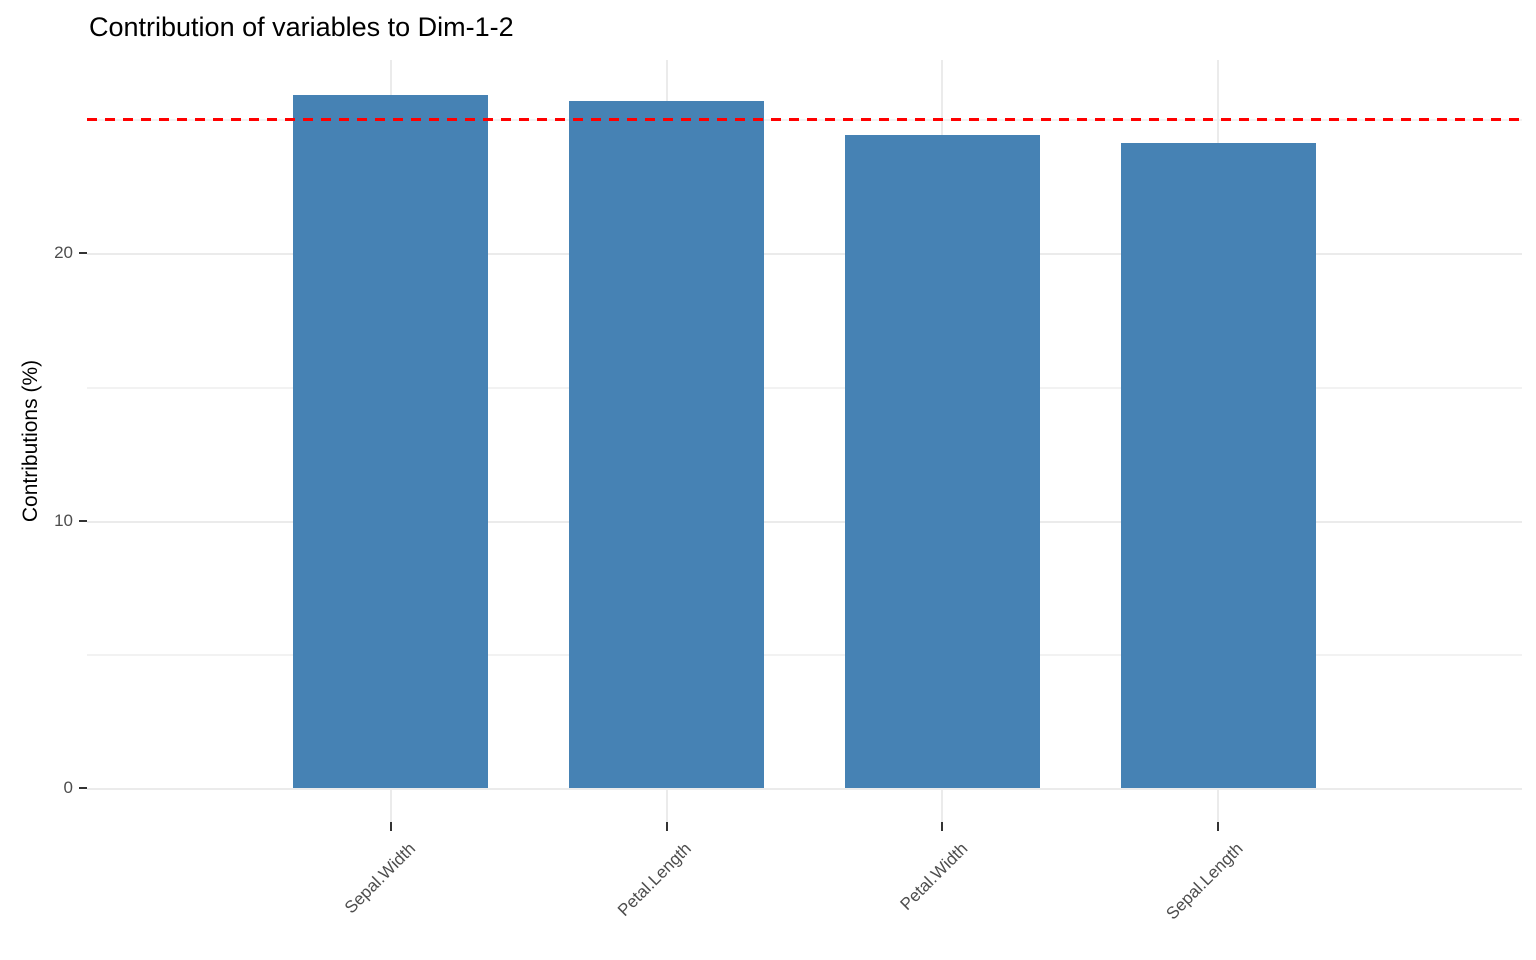  I want to click on x-tick-mark-petal-length, so click(666, 826).